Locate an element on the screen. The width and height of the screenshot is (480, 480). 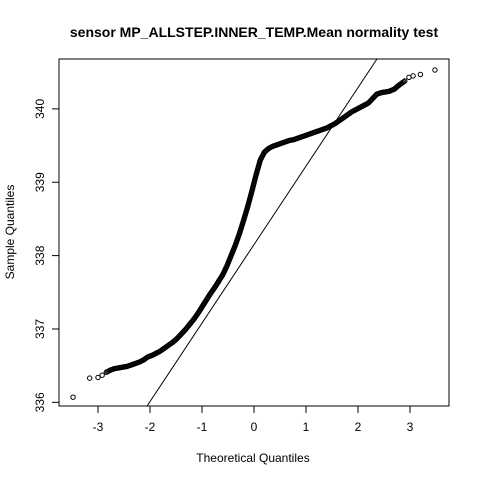
y-tick-label: 340 is located at coordinates (40, 109).